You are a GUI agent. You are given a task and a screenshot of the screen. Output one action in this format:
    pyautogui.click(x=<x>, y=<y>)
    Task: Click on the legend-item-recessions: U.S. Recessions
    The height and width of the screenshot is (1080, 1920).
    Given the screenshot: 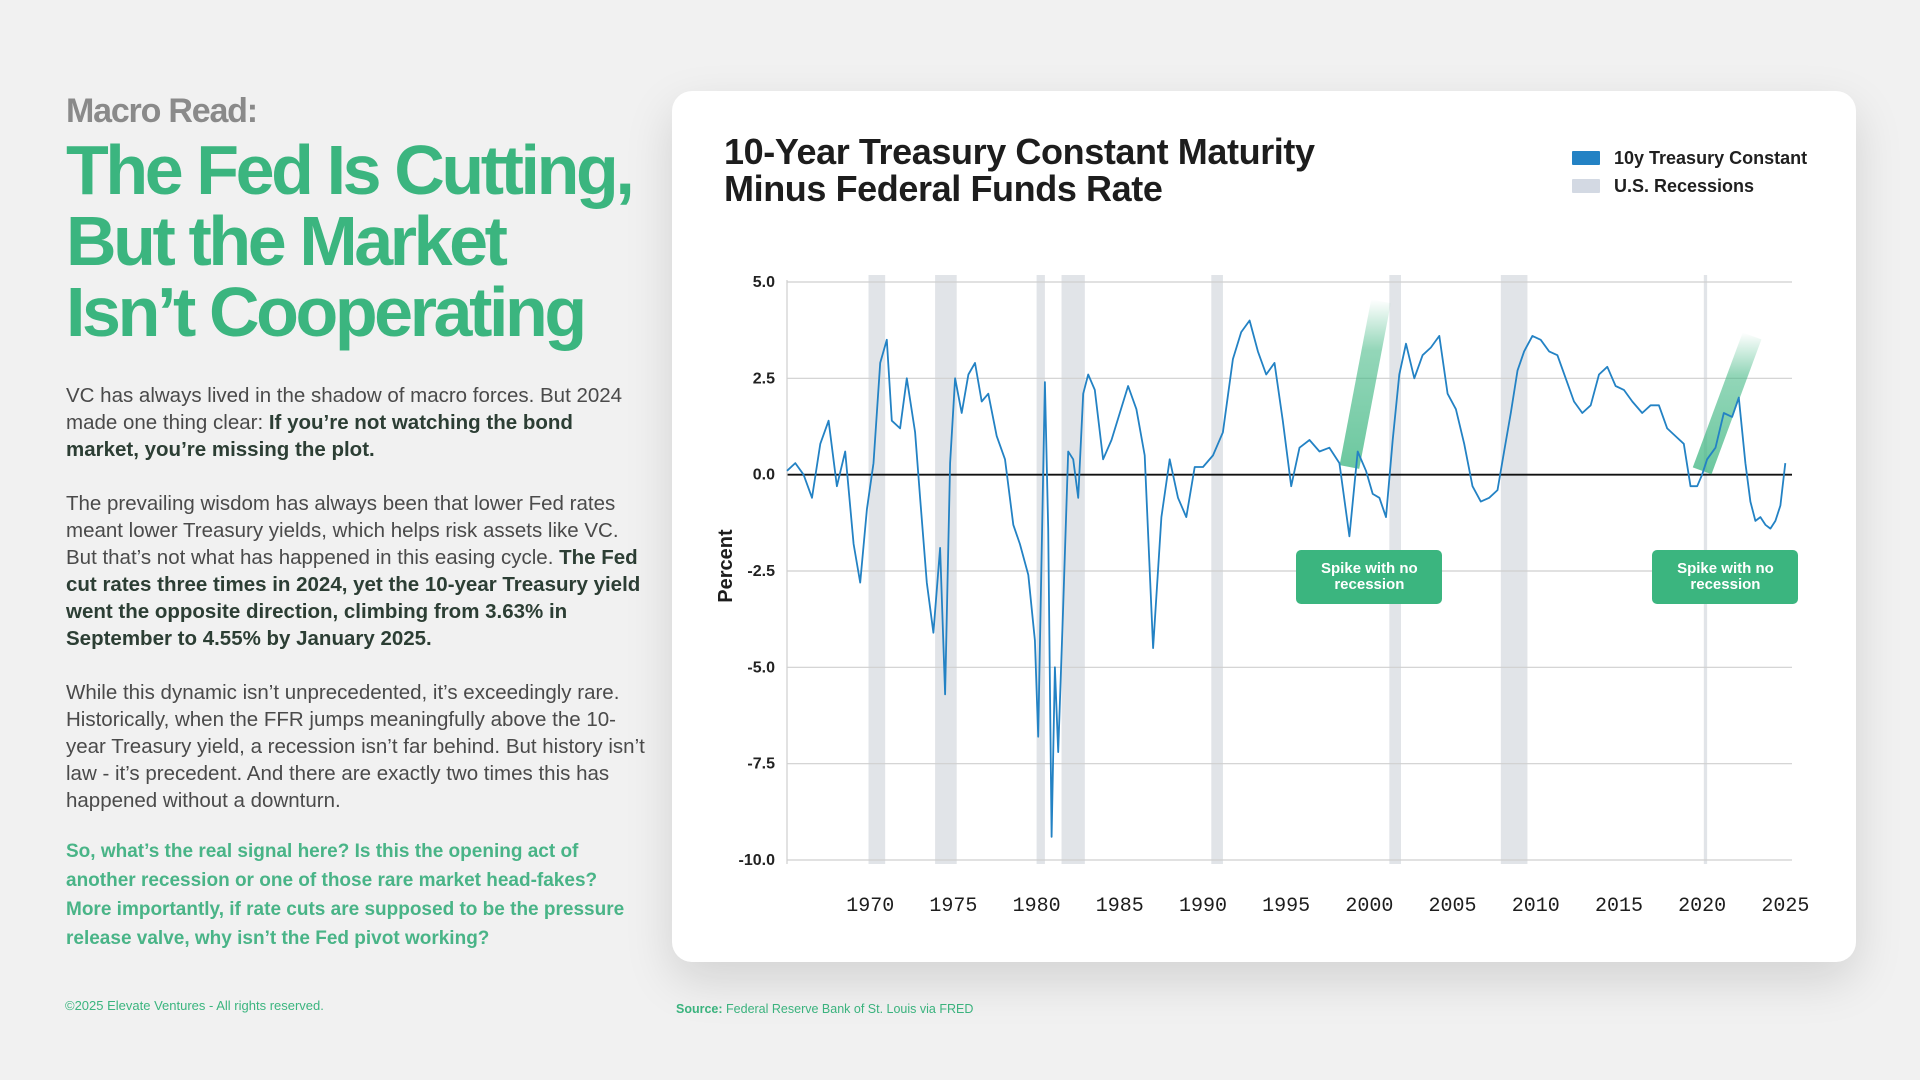 What is the action you would take?
    pyautogui.click(x=1689, y=186)
    